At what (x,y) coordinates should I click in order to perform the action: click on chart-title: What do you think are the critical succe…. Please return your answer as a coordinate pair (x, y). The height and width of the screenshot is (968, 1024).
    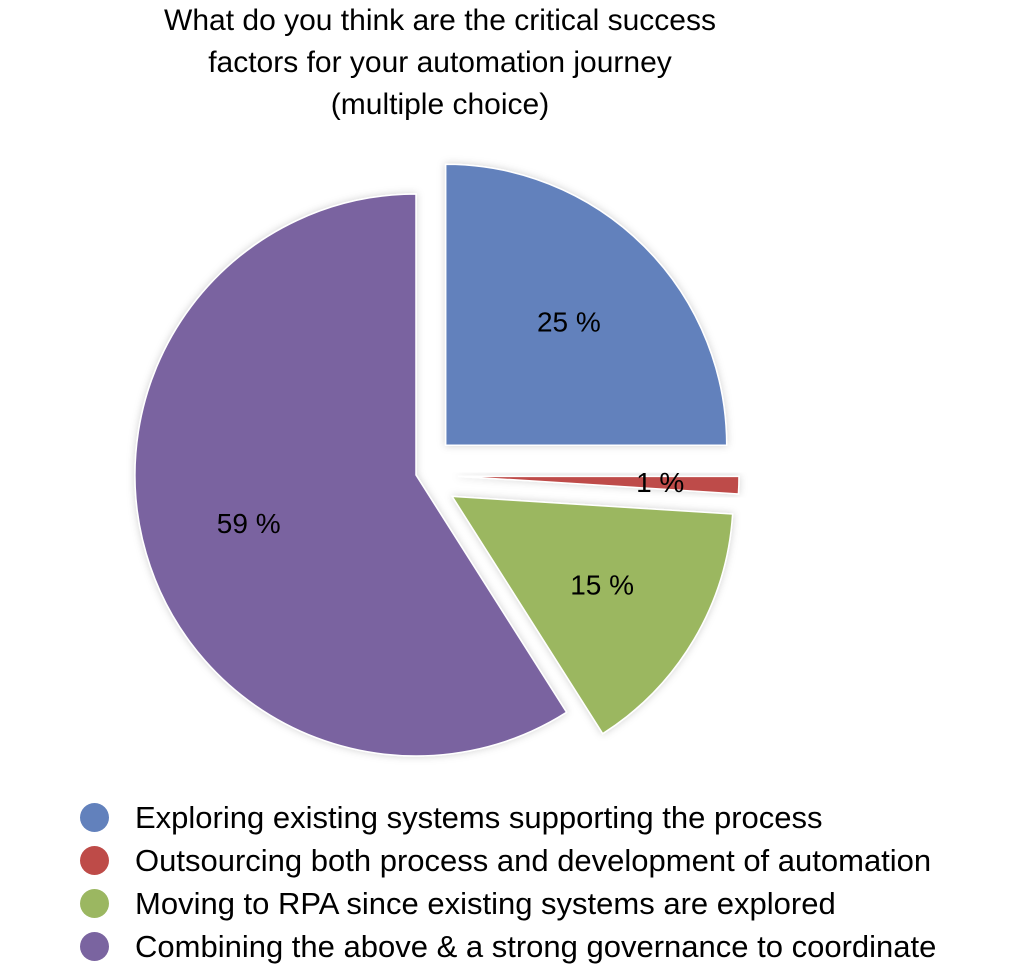
    Looking at the image, I should click on (440, 63).